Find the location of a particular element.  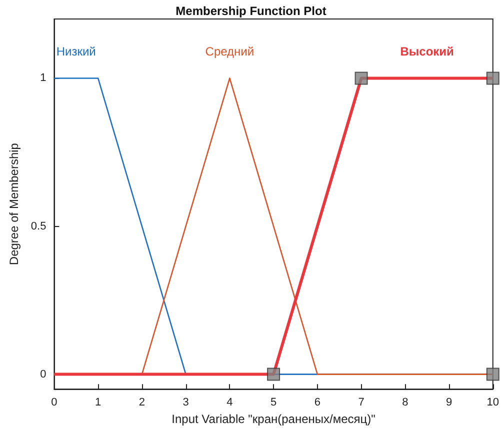

y-tick-label: 1 is located at coordinates (43, 78).